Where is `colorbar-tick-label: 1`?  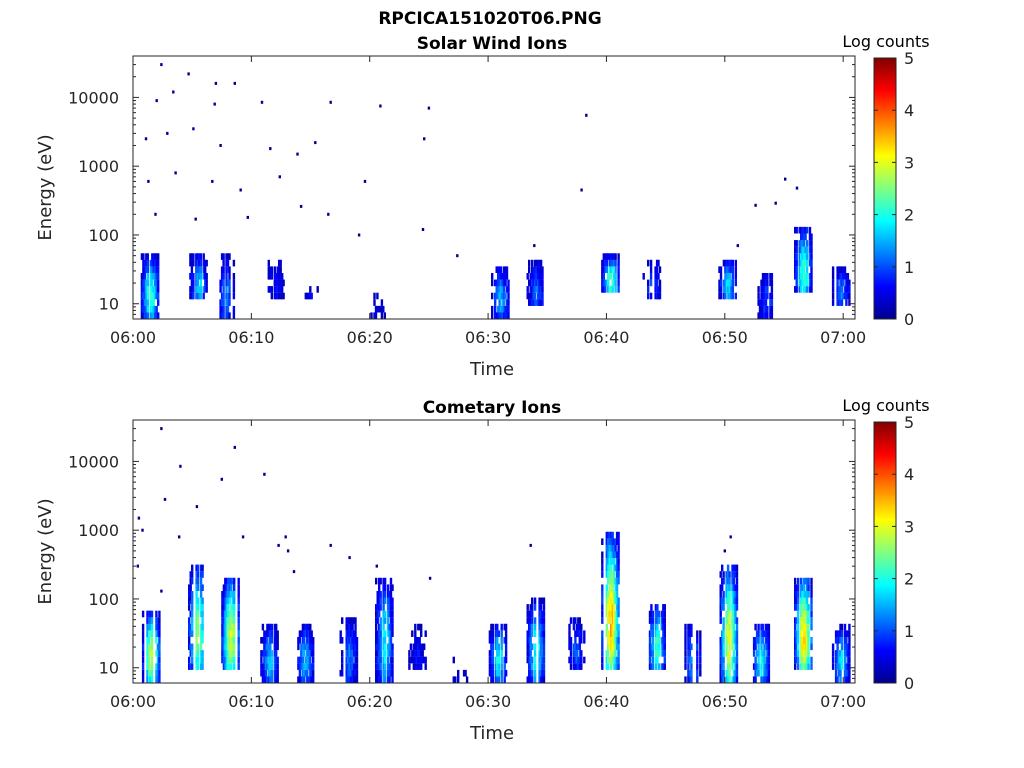 colorbar-tick-label: 1 is located at coordinates (909, 267).